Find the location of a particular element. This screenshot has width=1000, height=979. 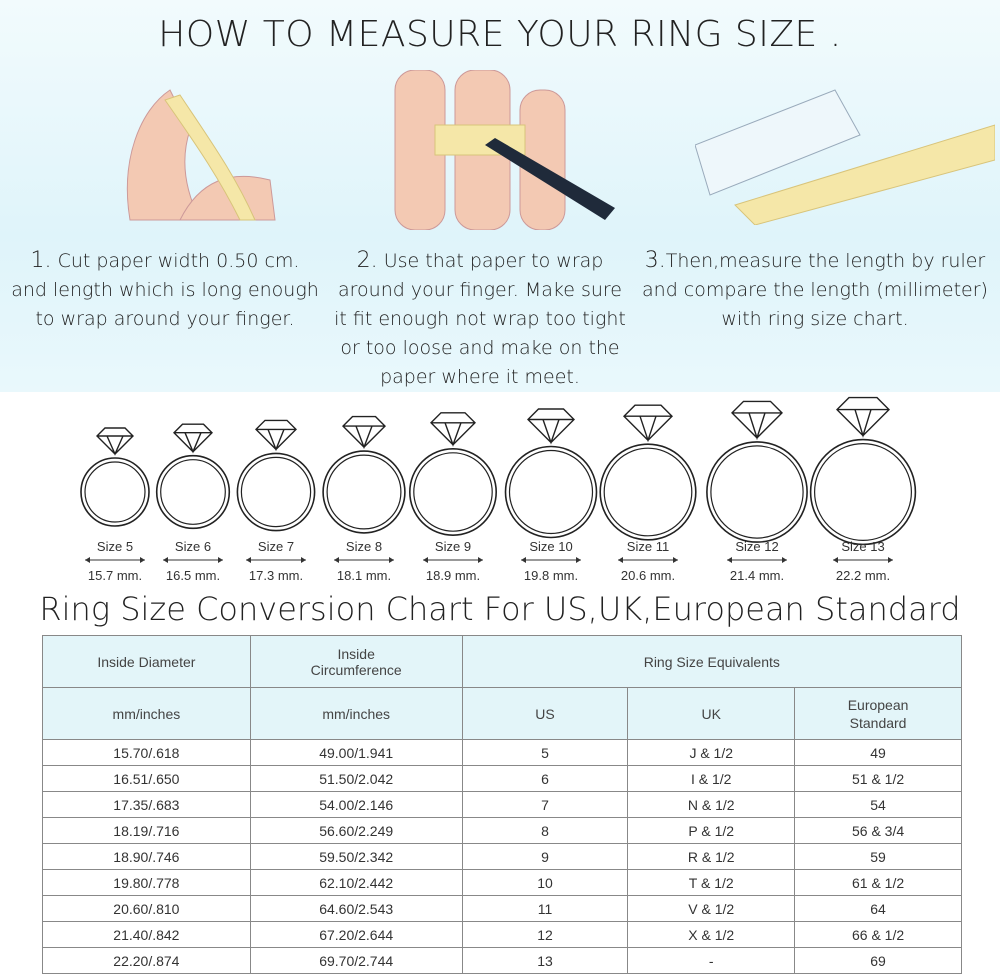

table-row: 15.70/.618 49.00/1.941 5 J & 1/2 49 is located at coordinates (502, 752).